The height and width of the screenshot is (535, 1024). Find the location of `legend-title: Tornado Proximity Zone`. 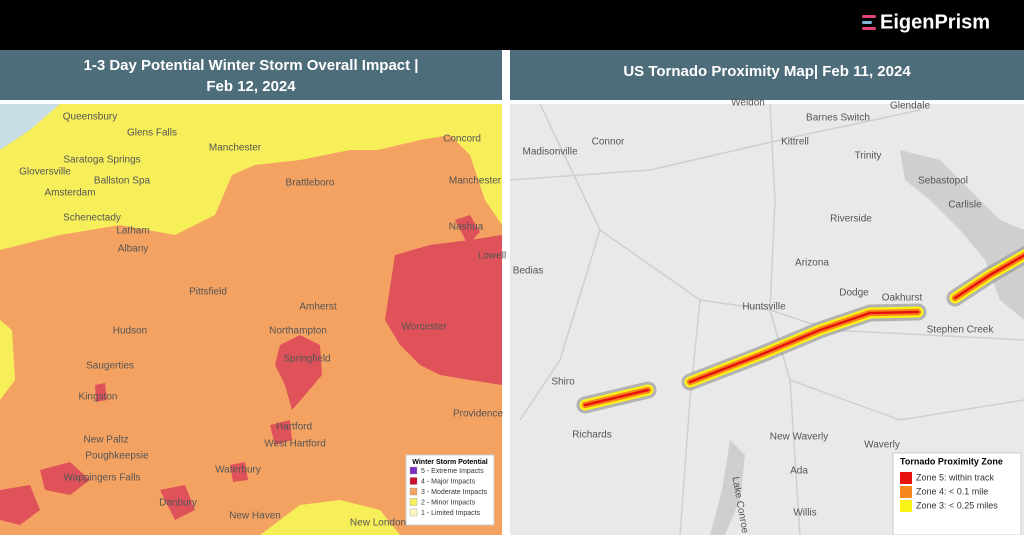

legend-title: Tornado Proximity Zone is located at coordinates (951, 461).